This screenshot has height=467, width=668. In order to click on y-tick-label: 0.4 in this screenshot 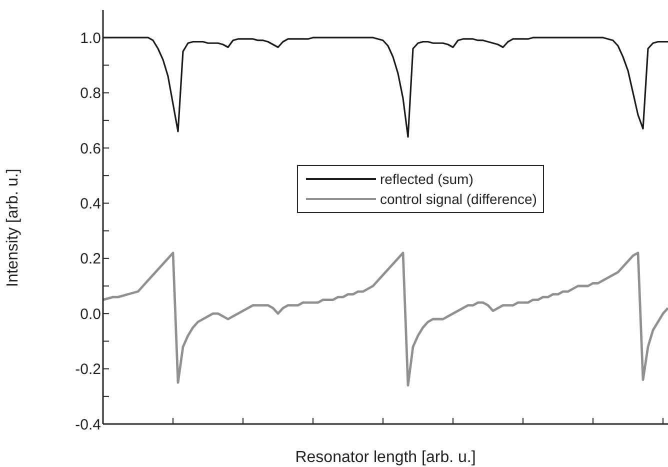, I will do `click(90, 204)`.